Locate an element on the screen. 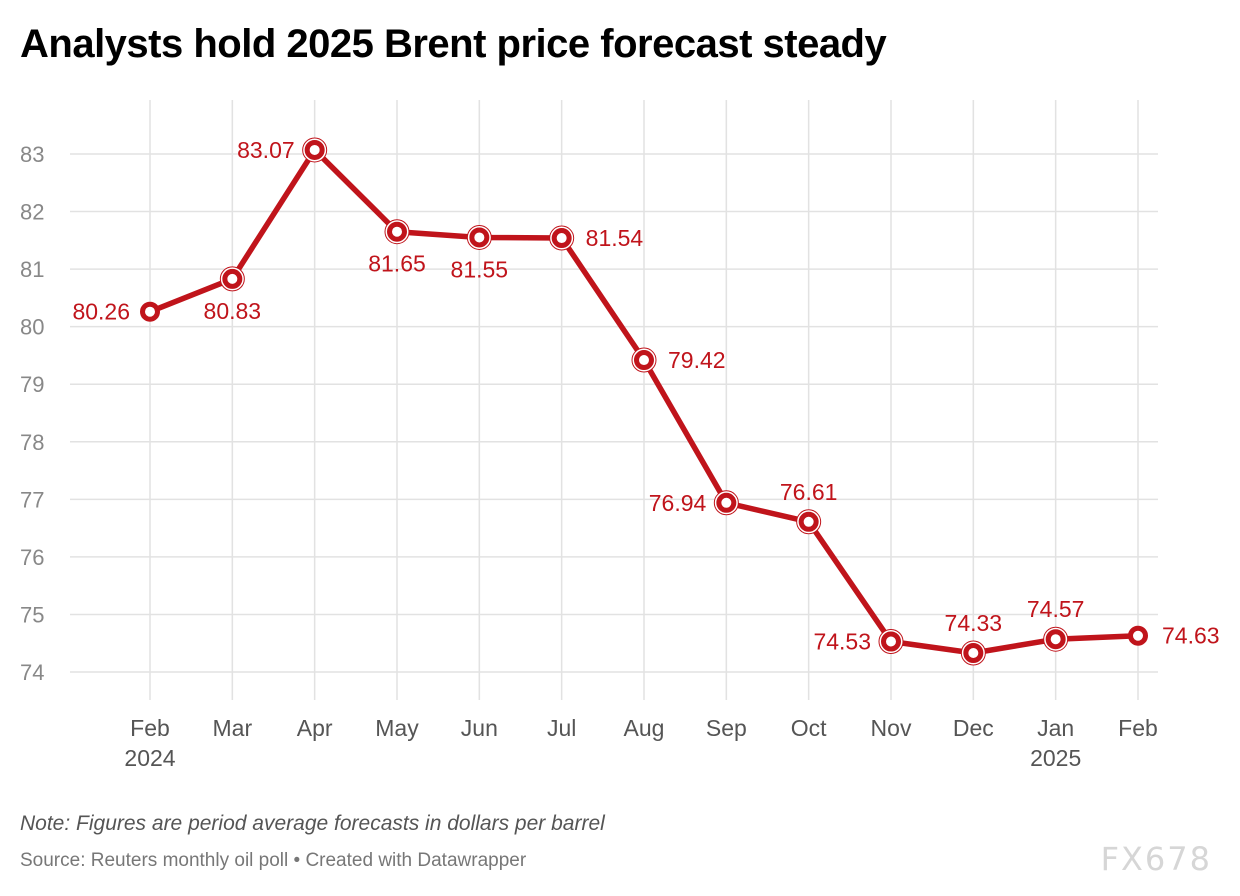  y-tick-label: 83 is located at coordinates (32, 154).